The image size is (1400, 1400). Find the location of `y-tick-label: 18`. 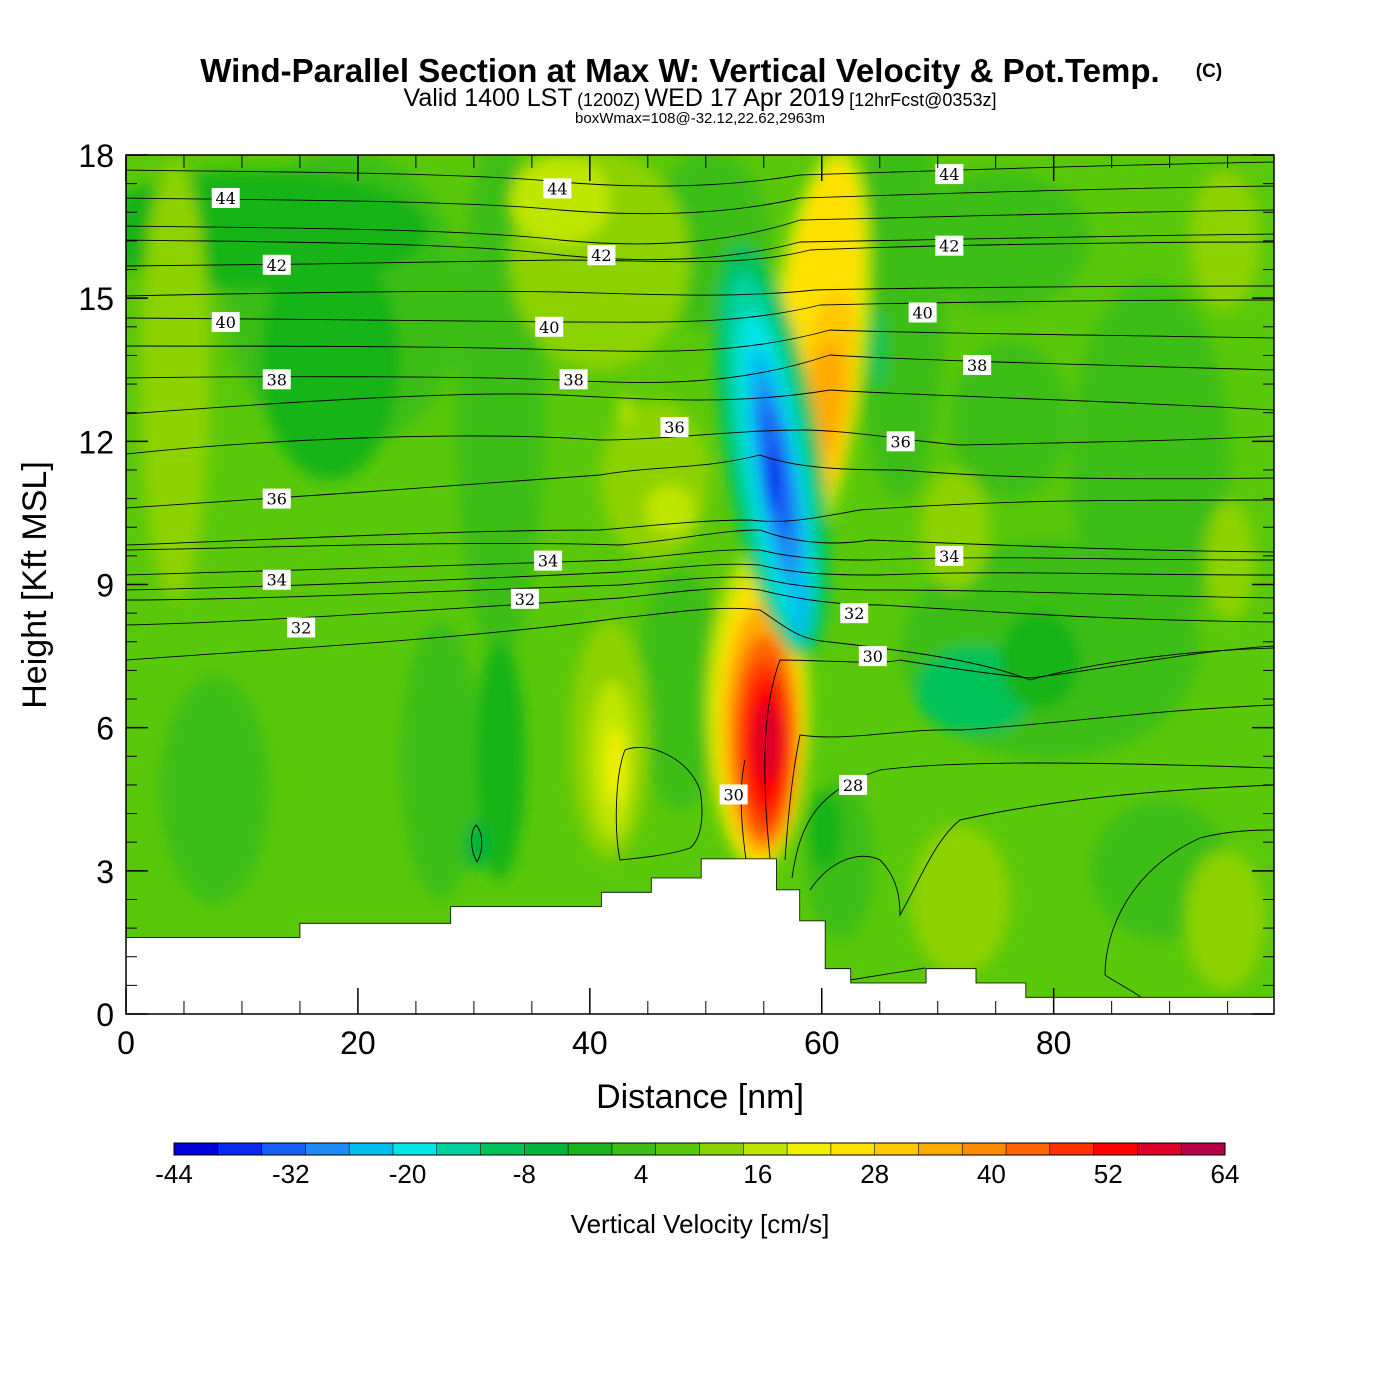

y-tick-label: 18 is located at coordinates (96, 156).